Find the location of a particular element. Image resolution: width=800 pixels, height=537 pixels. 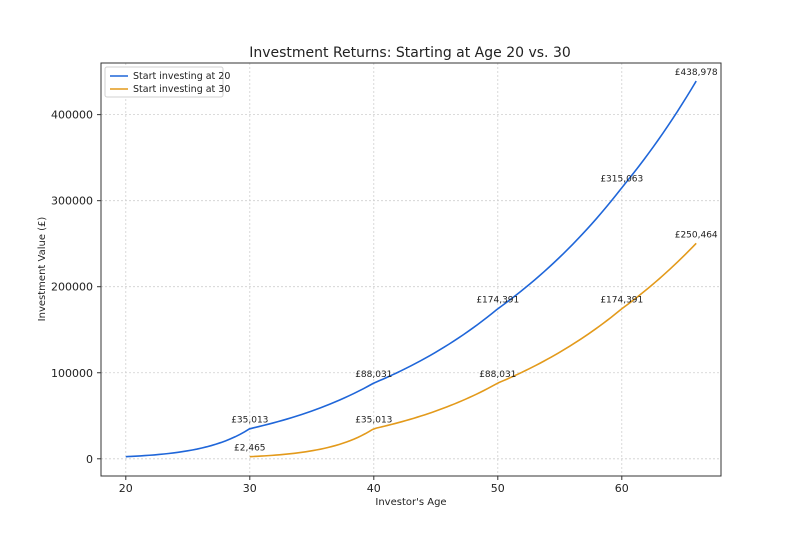

data-label: £315,063 is located at coordinates (621, 180).